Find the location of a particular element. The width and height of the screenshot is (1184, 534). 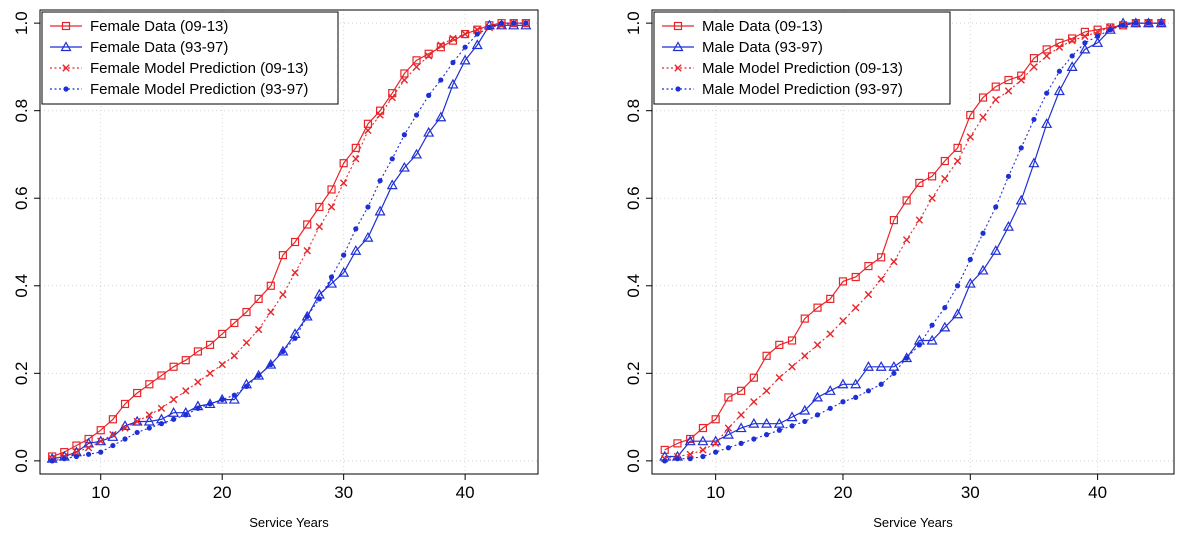

y-tick-label: 0.2 is located at coordinates (21, 374).